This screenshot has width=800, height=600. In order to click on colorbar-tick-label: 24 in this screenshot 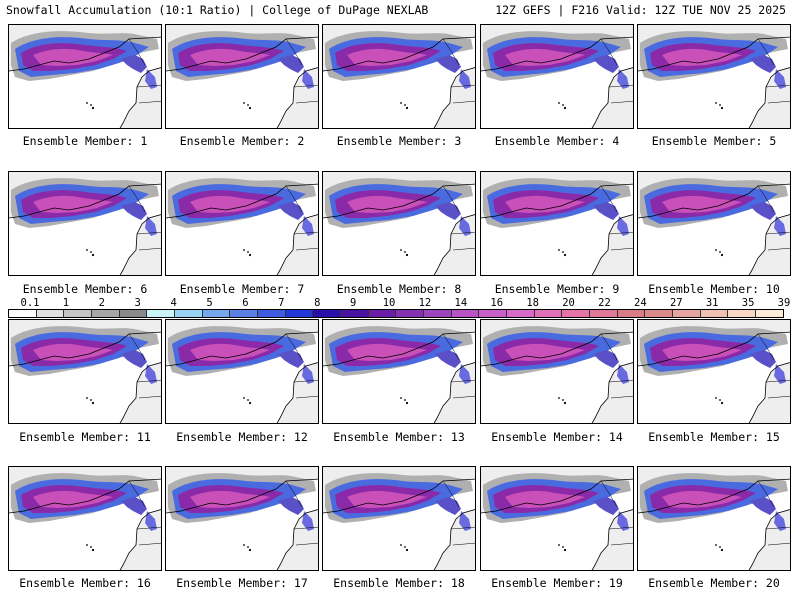, I will do `click(640, 303)`.